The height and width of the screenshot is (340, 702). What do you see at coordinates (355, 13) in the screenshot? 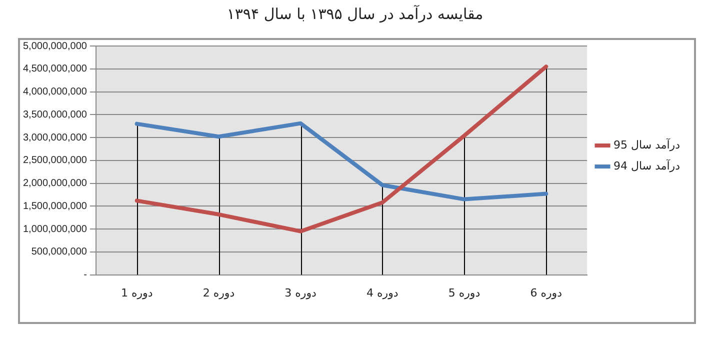
I see `chart-title: مقایسه درآمد در سال ۱۳۹۵ با سال ۱۳۹۴` at bounding box center [355, 13].